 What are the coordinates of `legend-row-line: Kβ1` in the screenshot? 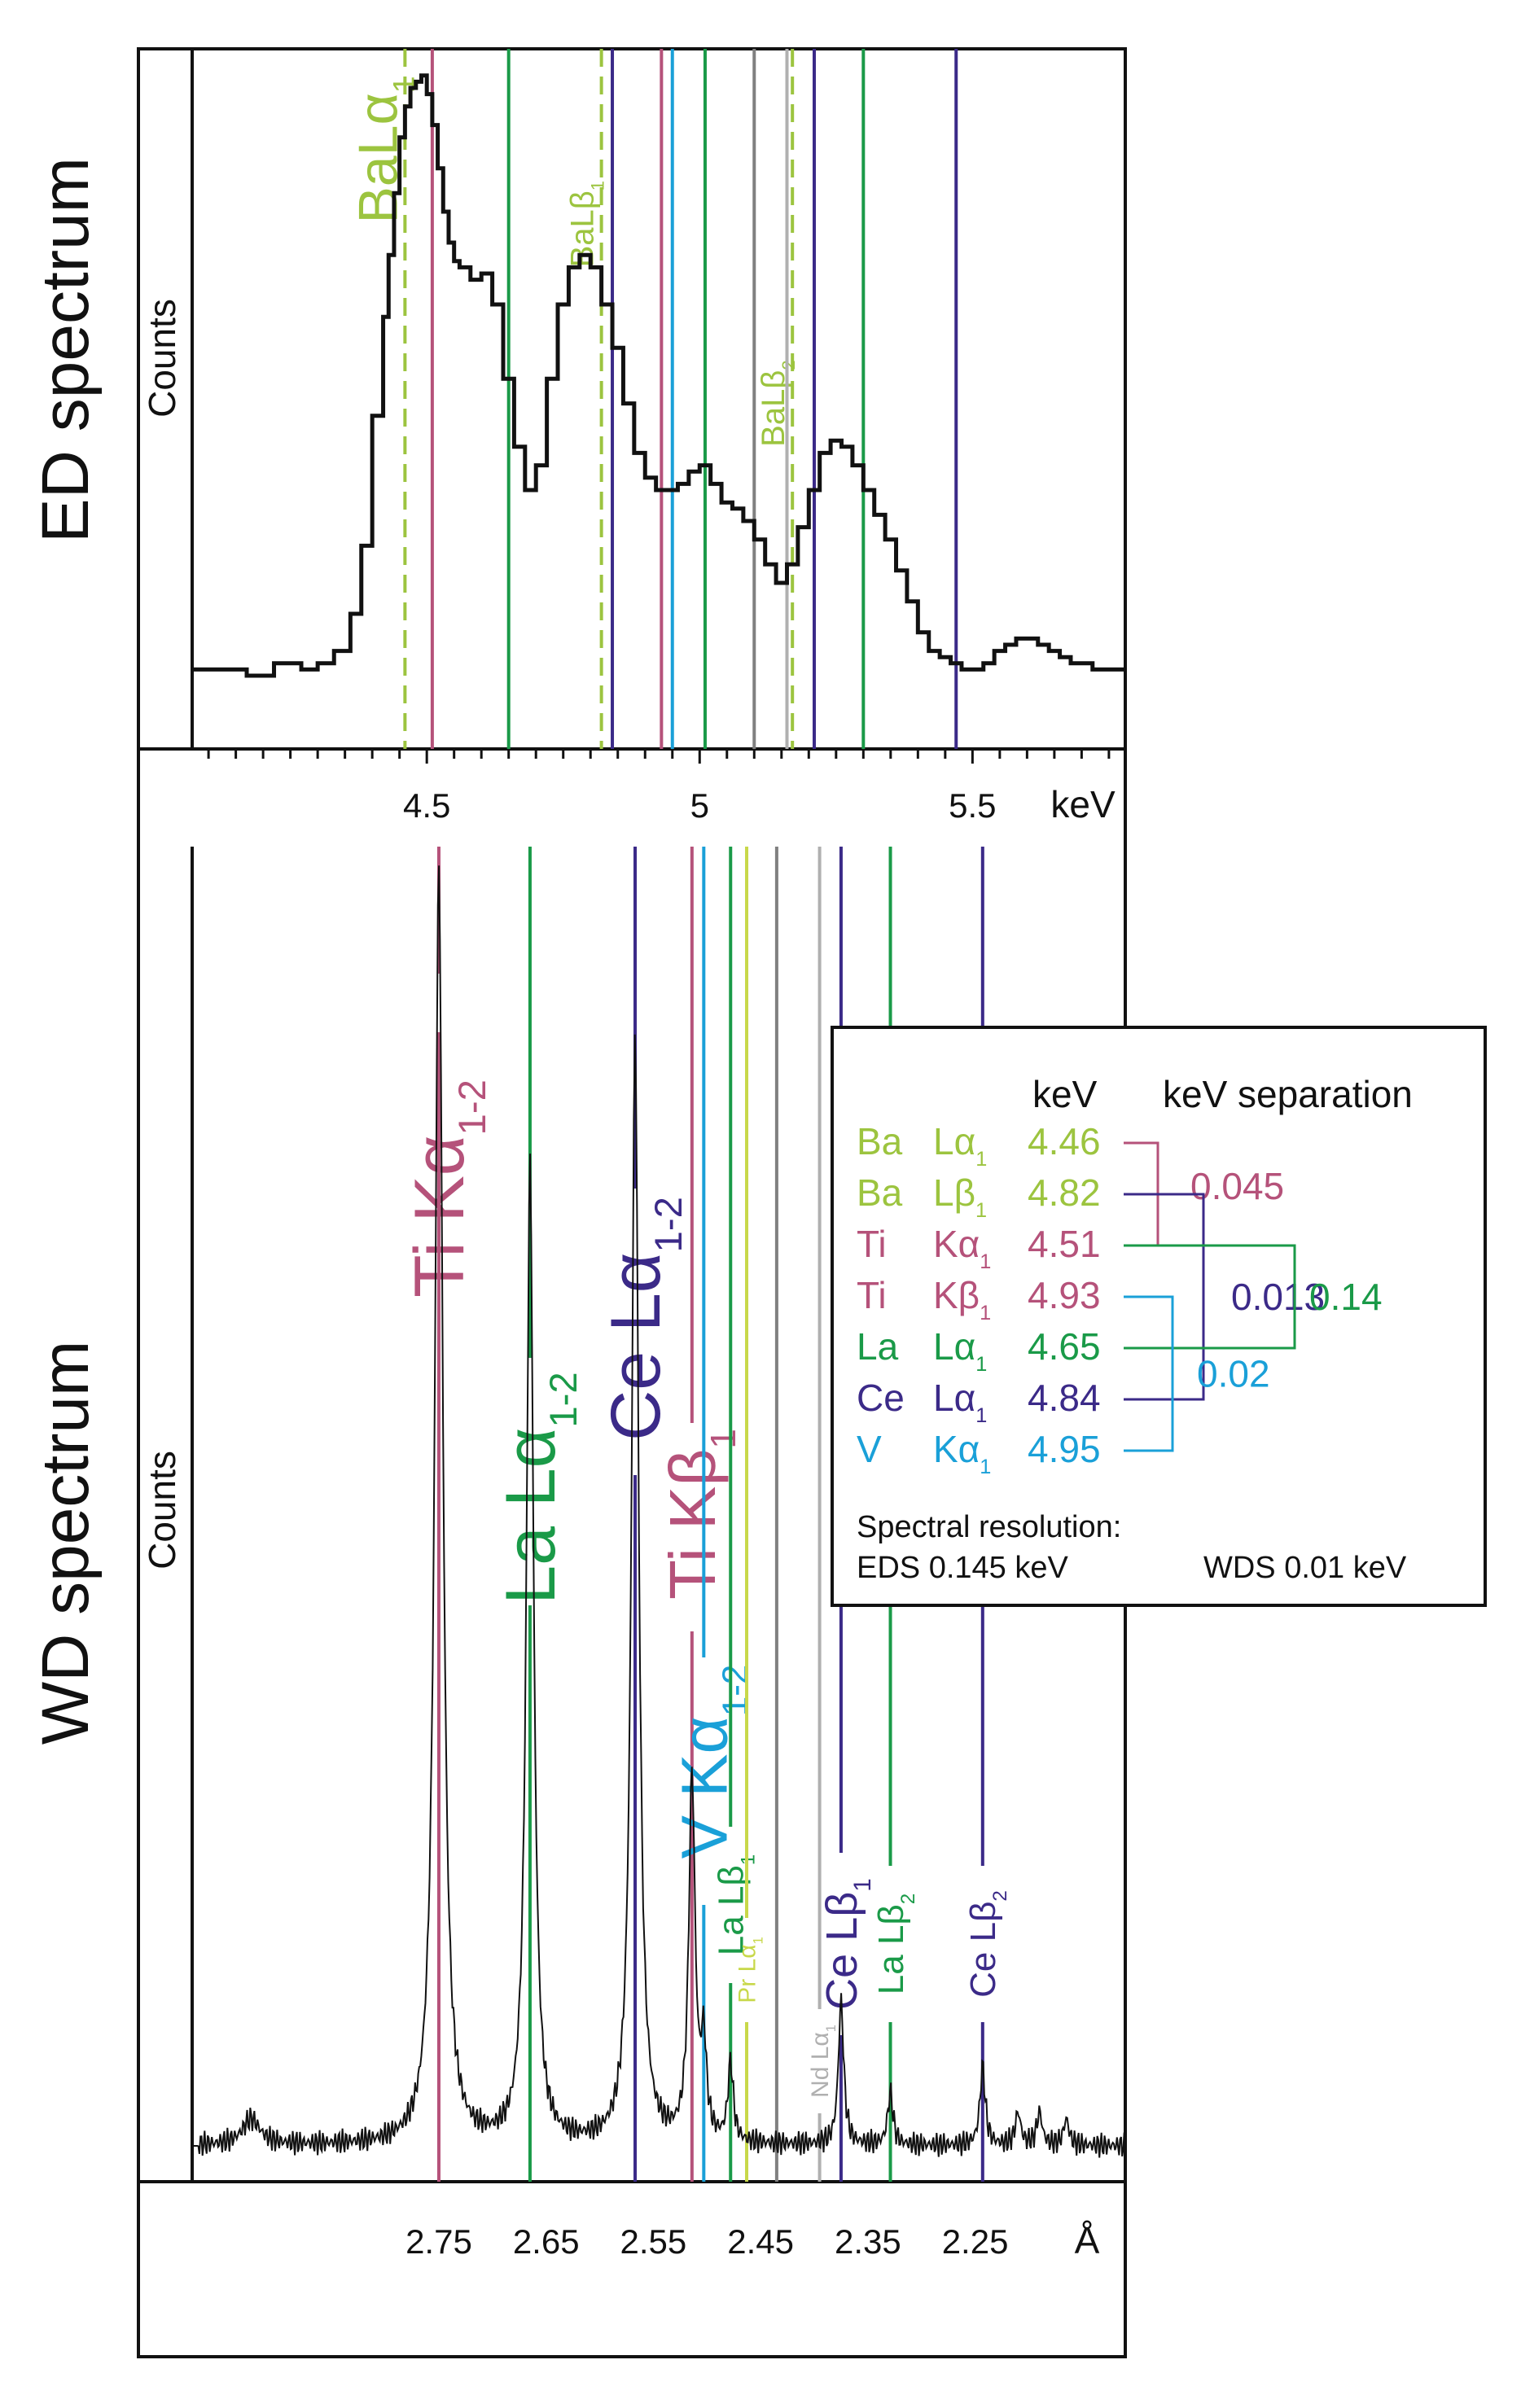 It's located at (962, 1299).